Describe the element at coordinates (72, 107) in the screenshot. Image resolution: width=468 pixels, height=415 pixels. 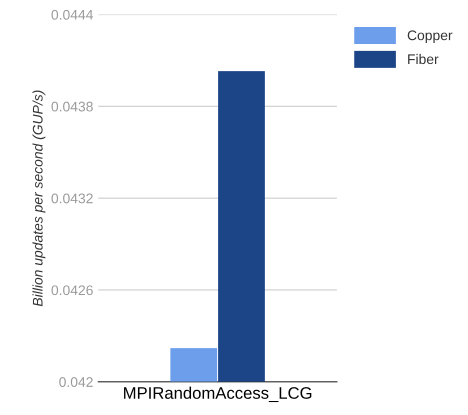
I see `y-tick-label: 0.0438` at that location.